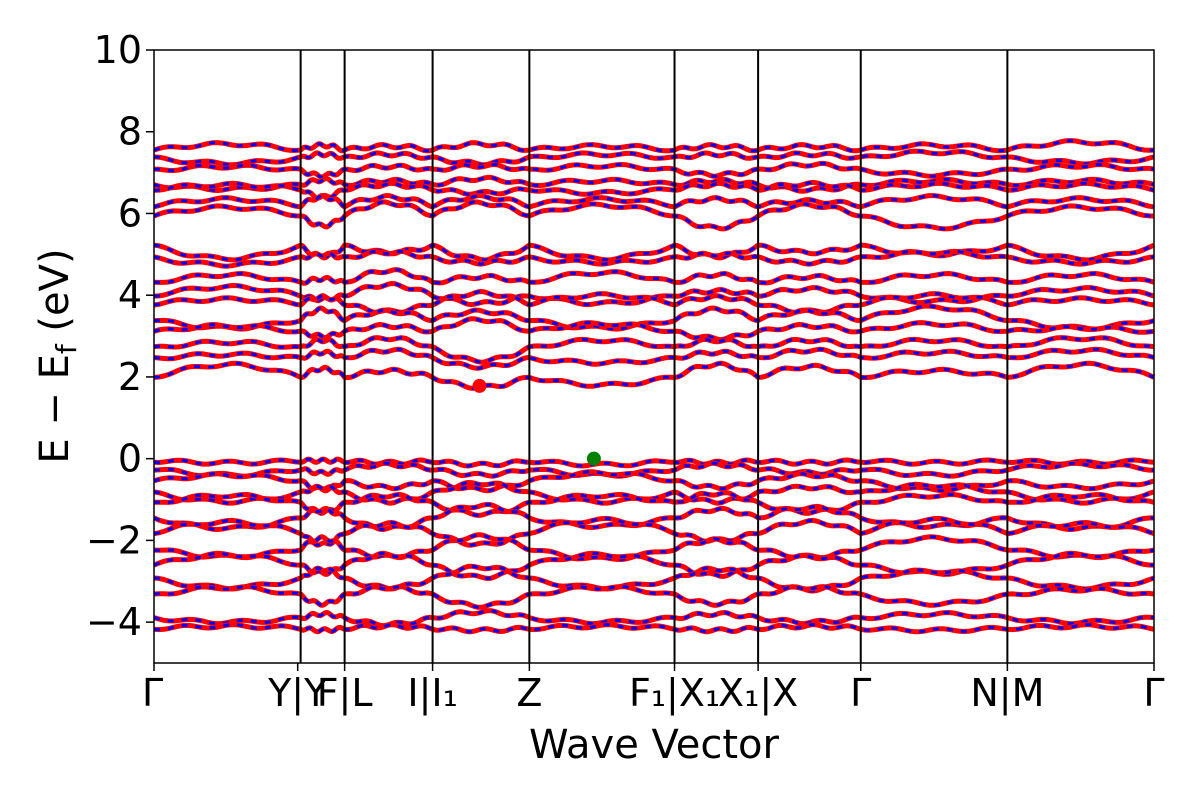 Image resolution: width=1200 pixels, height=800 pixels. What do you see at coordinates (345, 693) in the screenshot?
I see `x-tick-label: F|L` at bounding box center [345, 693].